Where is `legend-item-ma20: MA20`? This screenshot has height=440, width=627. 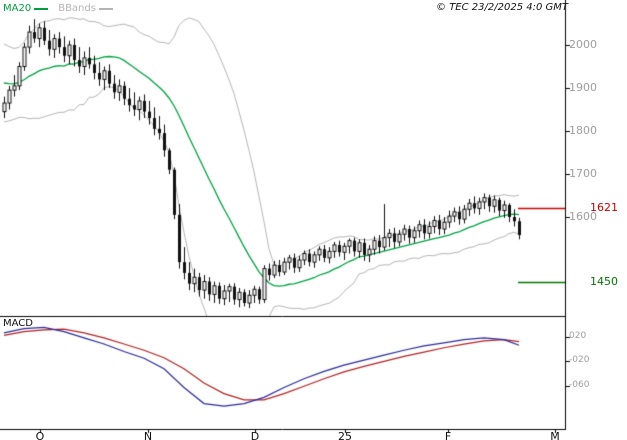 legend-item-ma20: MA20 is located at coordinates (26, 8).